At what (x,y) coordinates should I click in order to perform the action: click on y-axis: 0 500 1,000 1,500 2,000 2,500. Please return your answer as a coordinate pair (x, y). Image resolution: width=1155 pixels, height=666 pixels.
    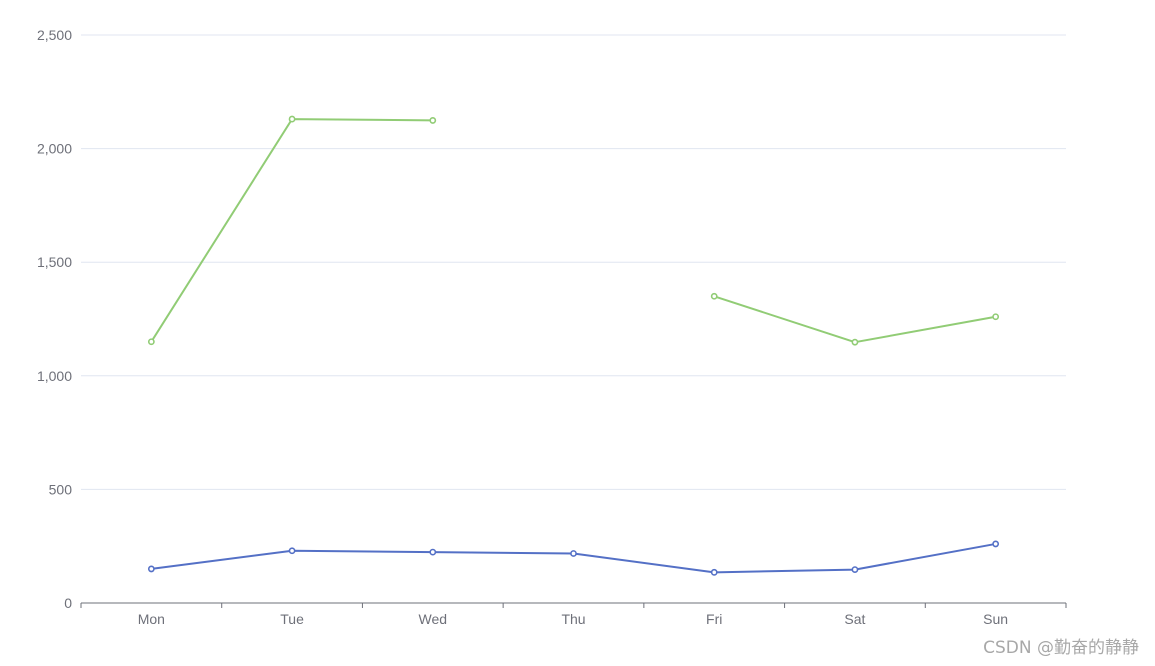
    Looking at the image, I should click on (54, 319).